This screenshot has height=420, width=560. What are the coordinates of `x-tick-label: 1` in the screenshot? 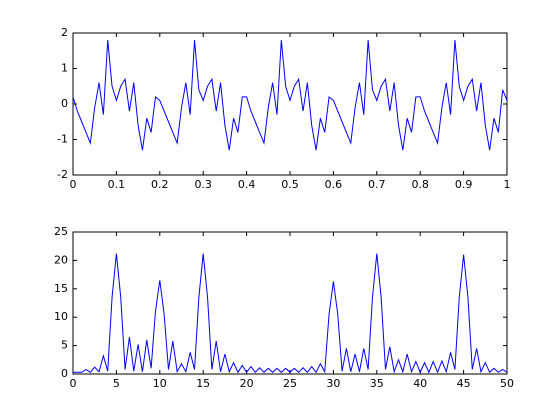 It's located at (507, 184).